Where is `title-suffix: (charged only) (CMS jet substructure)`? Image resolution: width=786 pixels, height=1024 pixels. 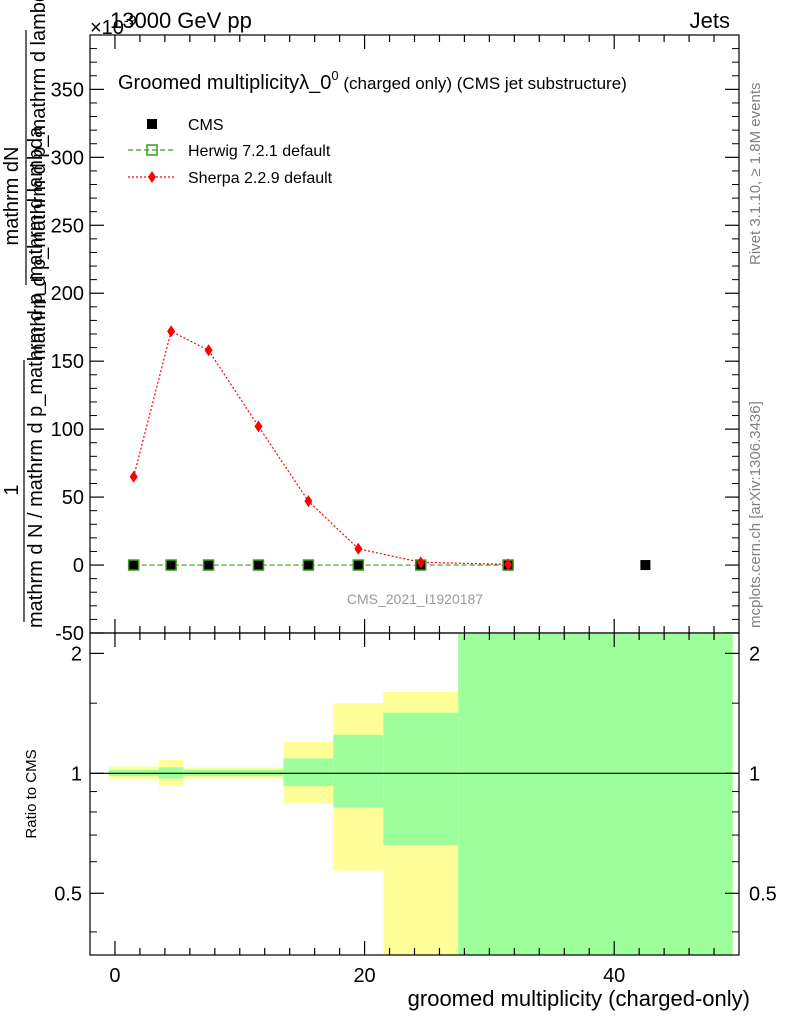 title-suffix: (charged only) (CMS jet substructure) is located at coordinates (483, 83).